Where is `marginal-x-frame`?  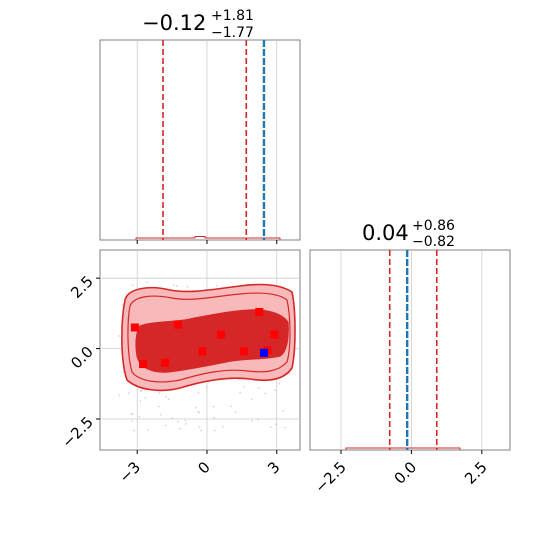 marginal-x-frame is located at coordinates (200, 140).